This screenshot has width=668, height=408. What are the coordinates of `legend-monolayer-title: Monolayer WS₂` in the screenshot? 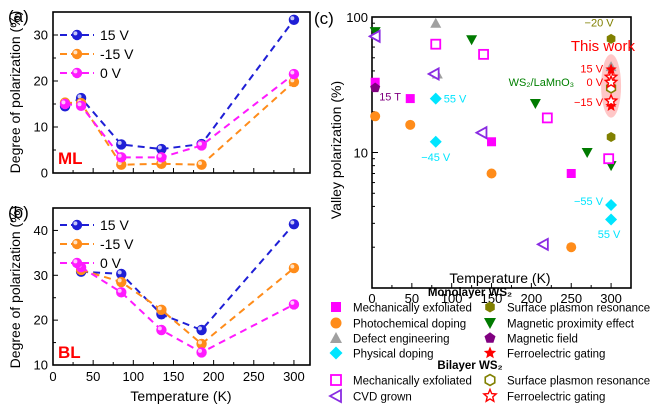 It's located at (470, 293).